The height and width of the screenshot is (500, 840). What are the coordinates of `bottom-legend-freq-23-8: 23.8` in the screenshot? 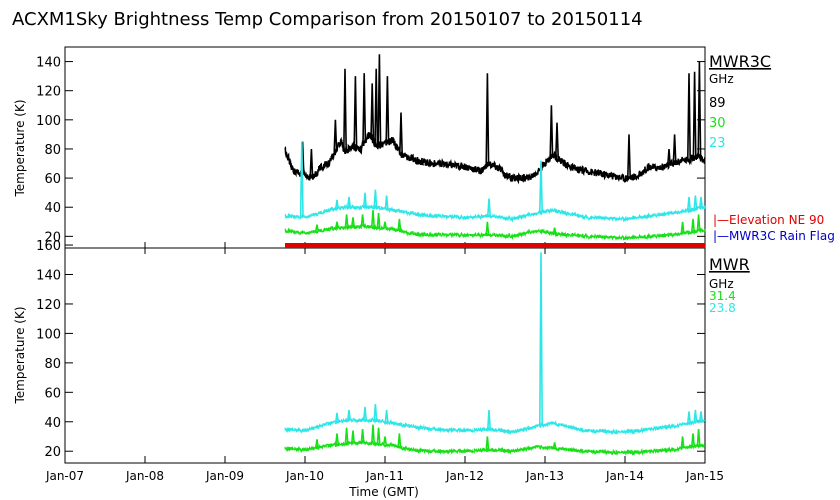 It's located at (722, 308).